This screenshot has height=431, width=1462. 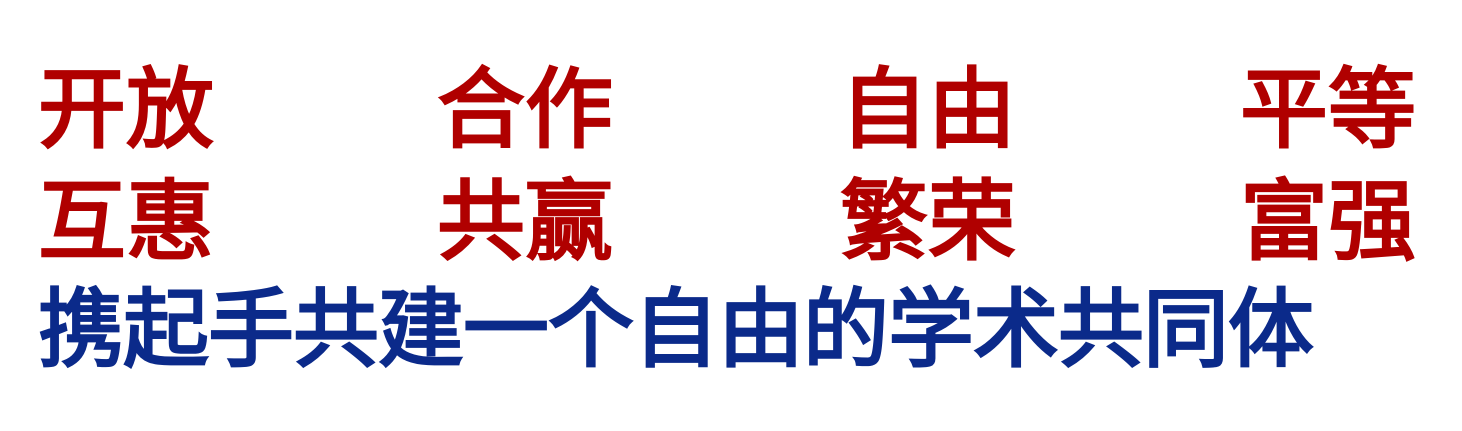 I want to click on value-word-openness: 开放, so click(x=126, y=109).